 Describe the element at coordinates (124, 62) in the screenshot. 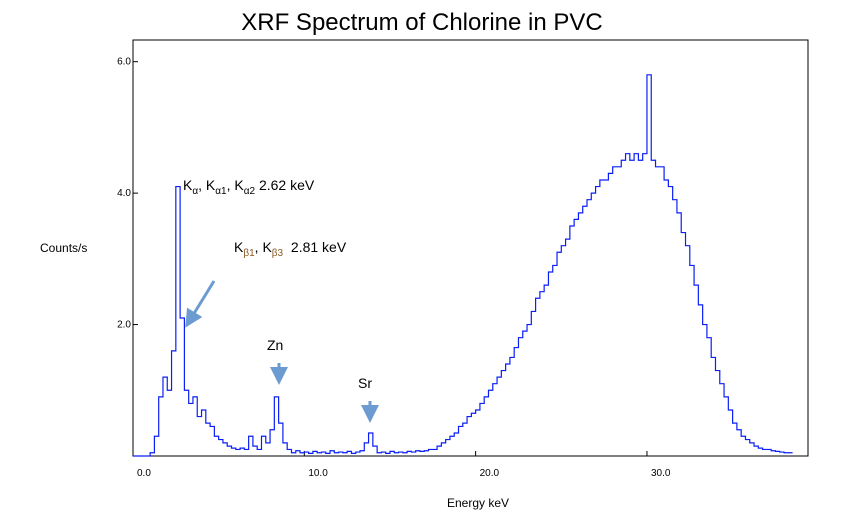

I see `y-tick-label: 6.0` at that location.